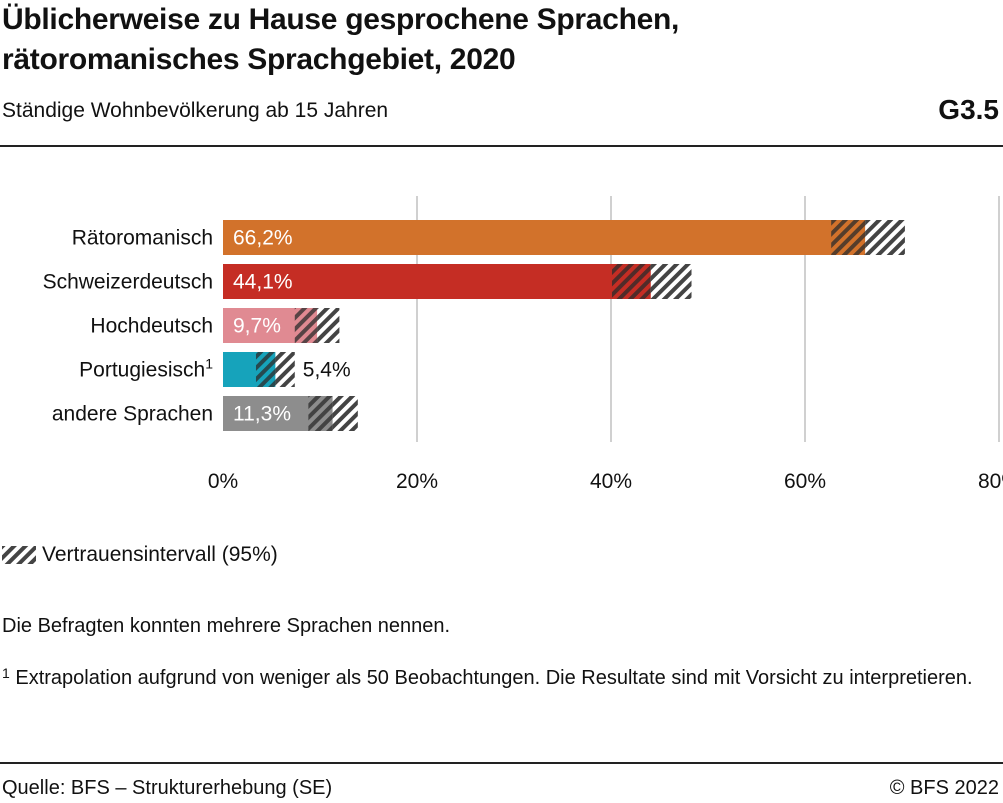  I want to click on x-tick-label: 0%, so click(223, 481).